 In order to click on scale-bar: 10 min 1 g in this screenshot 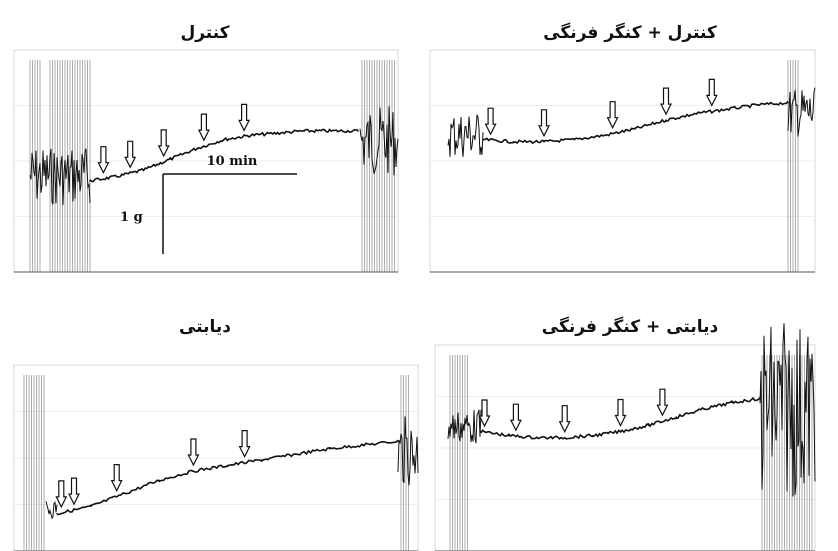, I will do `click(208, 204)`.